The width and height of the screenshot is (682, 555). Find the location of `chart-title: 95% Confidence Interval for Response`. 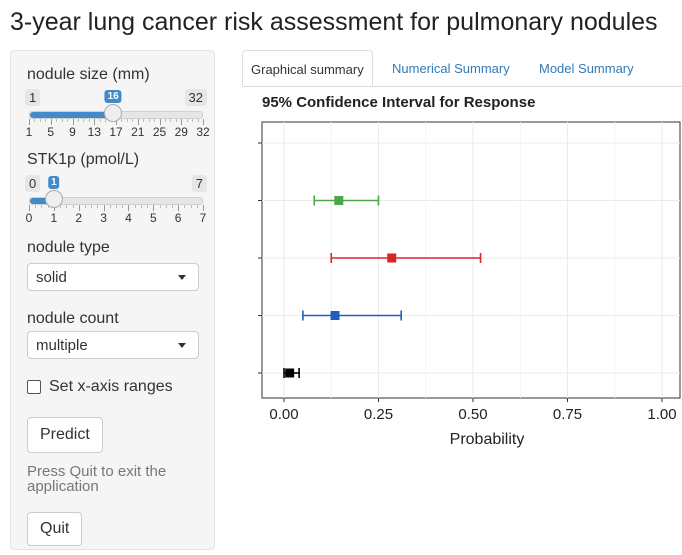

chart-title: 95% Confidence Interval for Response is located at coordinates (399, 102).